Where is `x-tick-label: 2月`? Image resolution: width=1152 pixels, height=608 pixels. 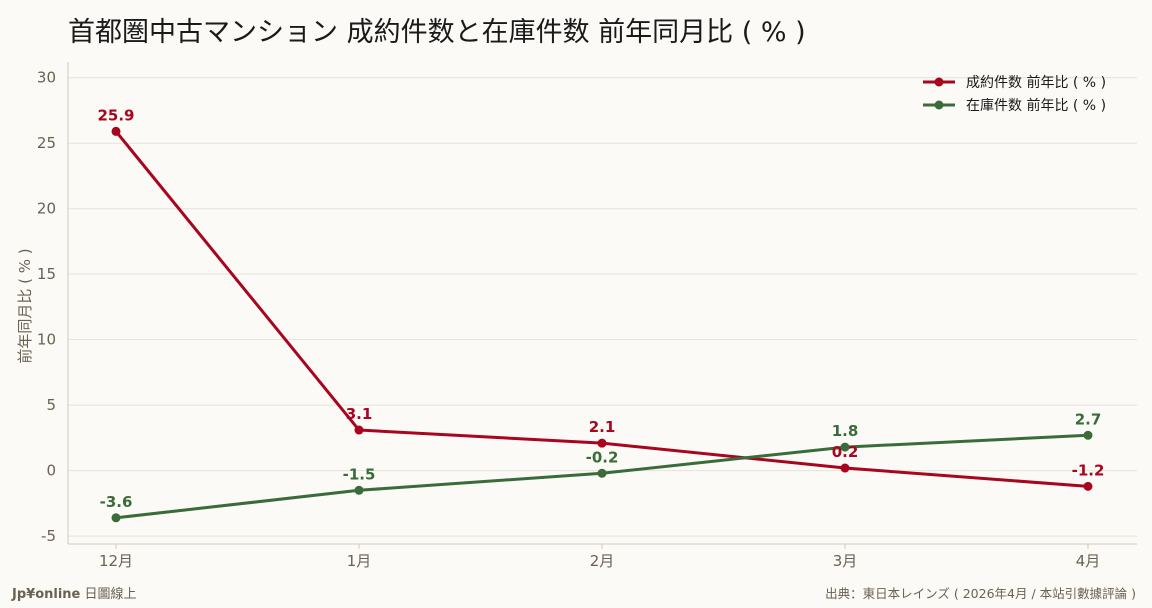
x-tick-label: 2月 is located at coordinates (602, 561).